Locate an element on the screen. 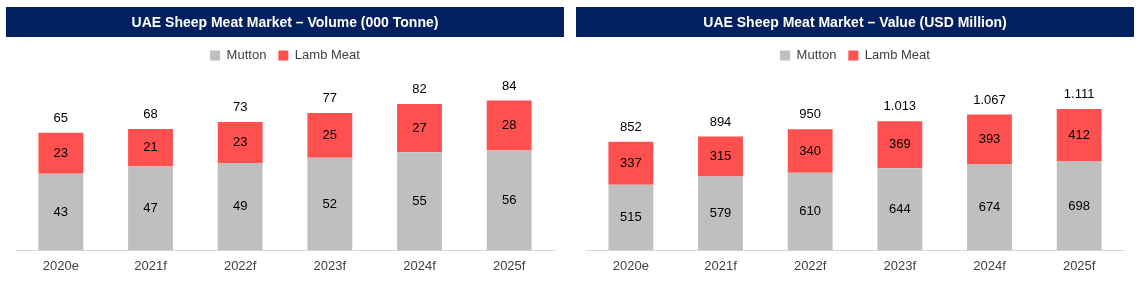 The height and width of the screenshot is (292, 1147). data-label: 56 is located at coordinates (509, 200).